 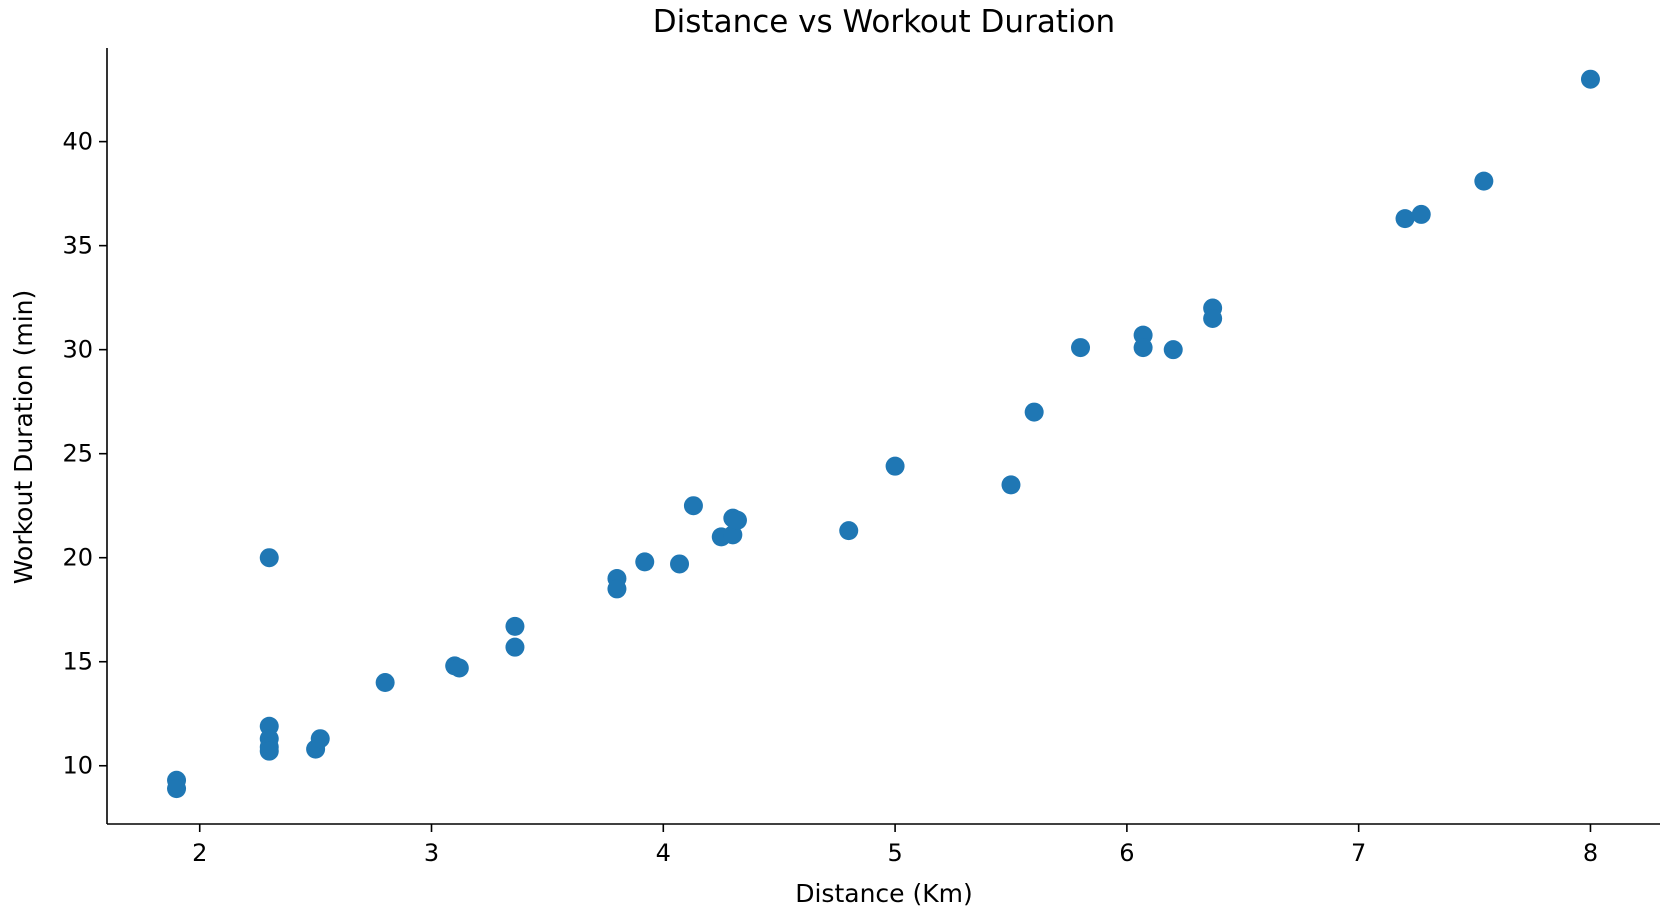 I want to click on y-tick-label: 20, so click(x=77, y=558).